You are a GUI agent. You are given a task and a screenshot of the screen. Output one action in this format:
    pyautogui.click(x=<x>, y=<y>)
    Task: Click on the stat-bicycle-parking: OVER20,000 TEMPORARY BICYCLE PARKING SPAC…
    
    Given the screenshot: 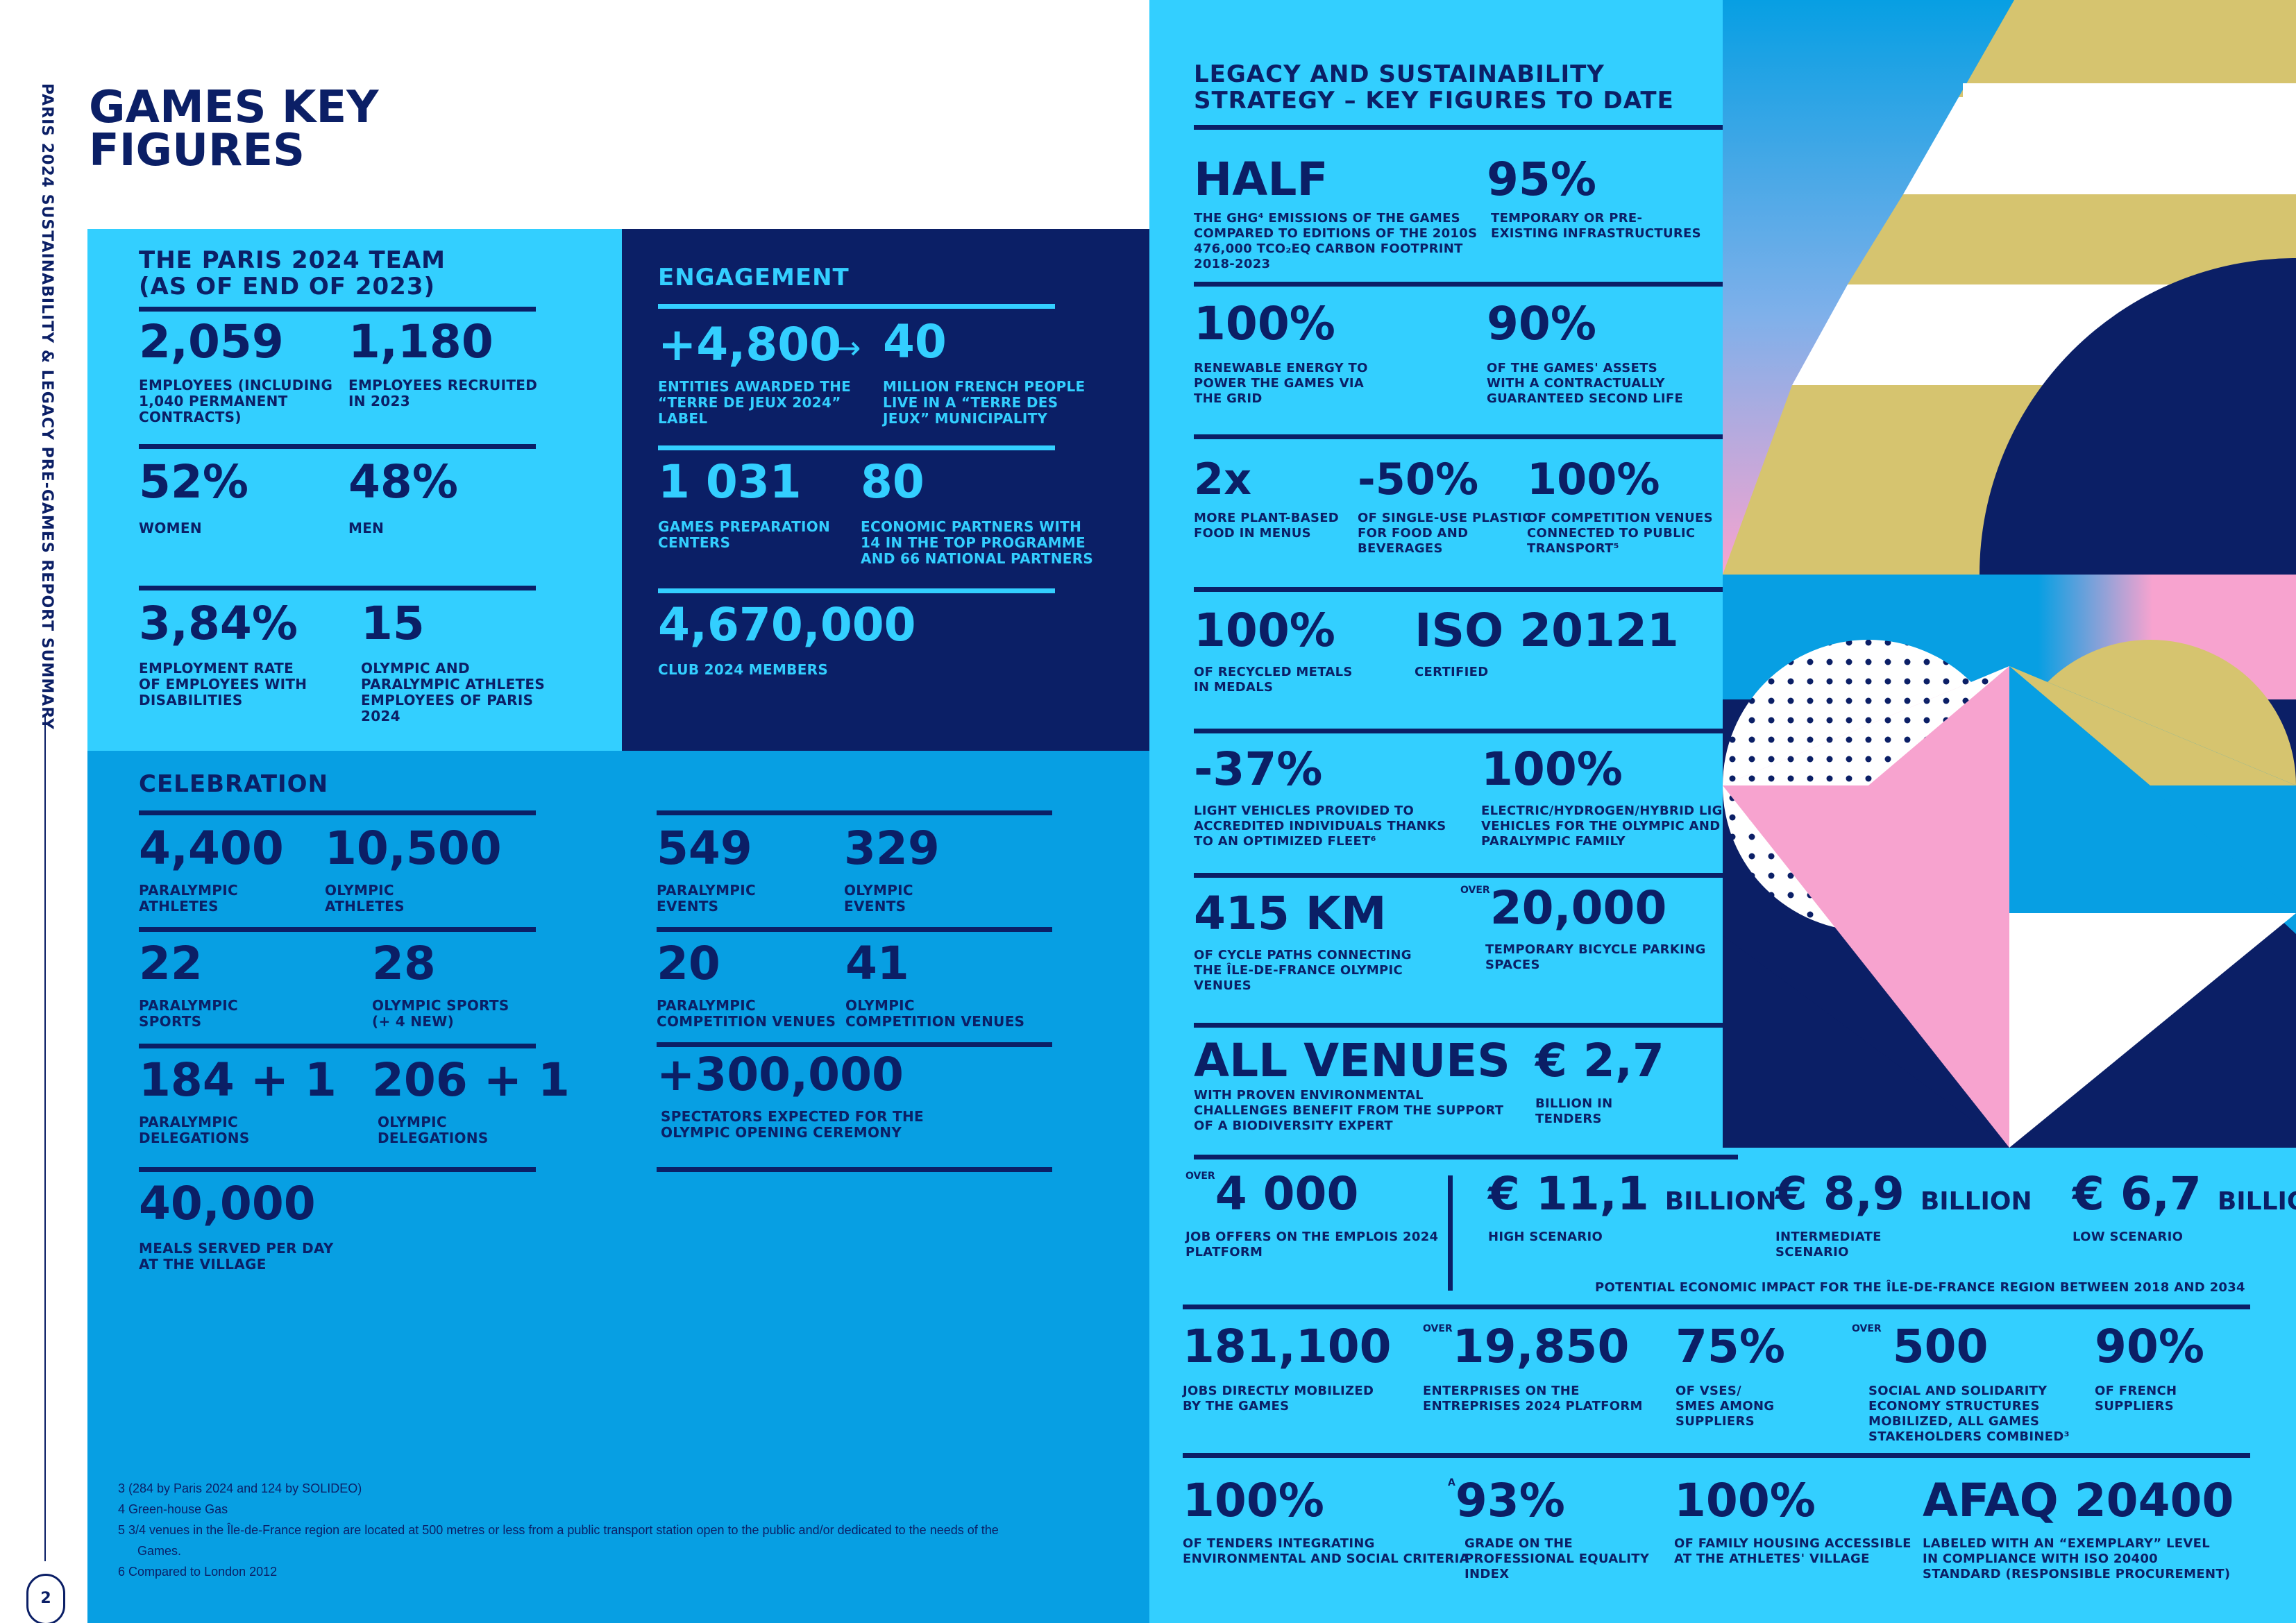 What is the action you would take?
    pyautogui.click(x=1583, y=927)
    